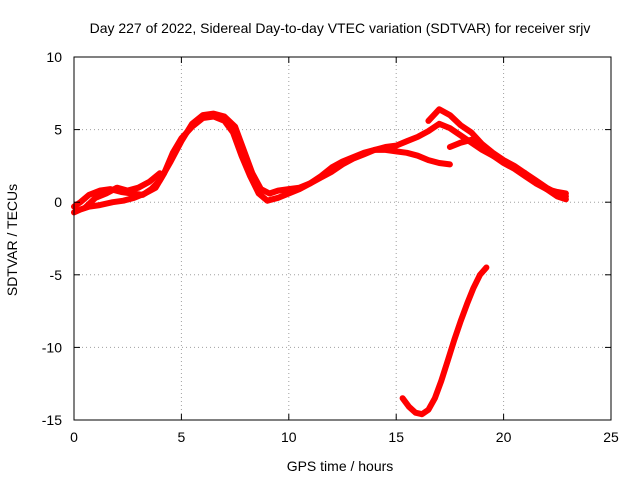  I want to click on y-tick-label: -5, so click(56, 275).